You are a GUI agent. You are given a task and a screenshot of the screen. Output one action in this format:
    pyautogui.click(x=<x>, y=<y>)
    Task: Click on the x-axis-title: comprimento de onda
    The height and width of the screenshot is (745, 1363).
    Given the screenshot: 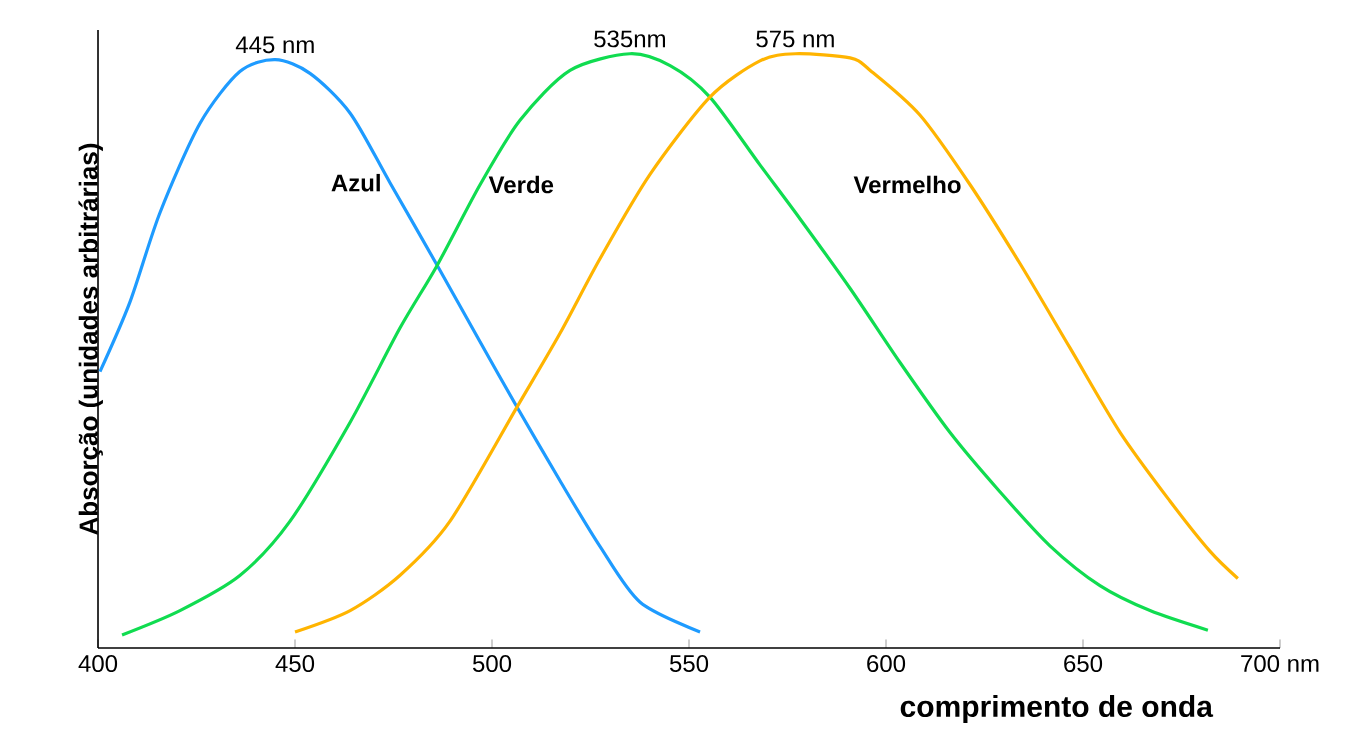 What is the action you would take?
    pyautogui.click(x=1057, y=709)
    